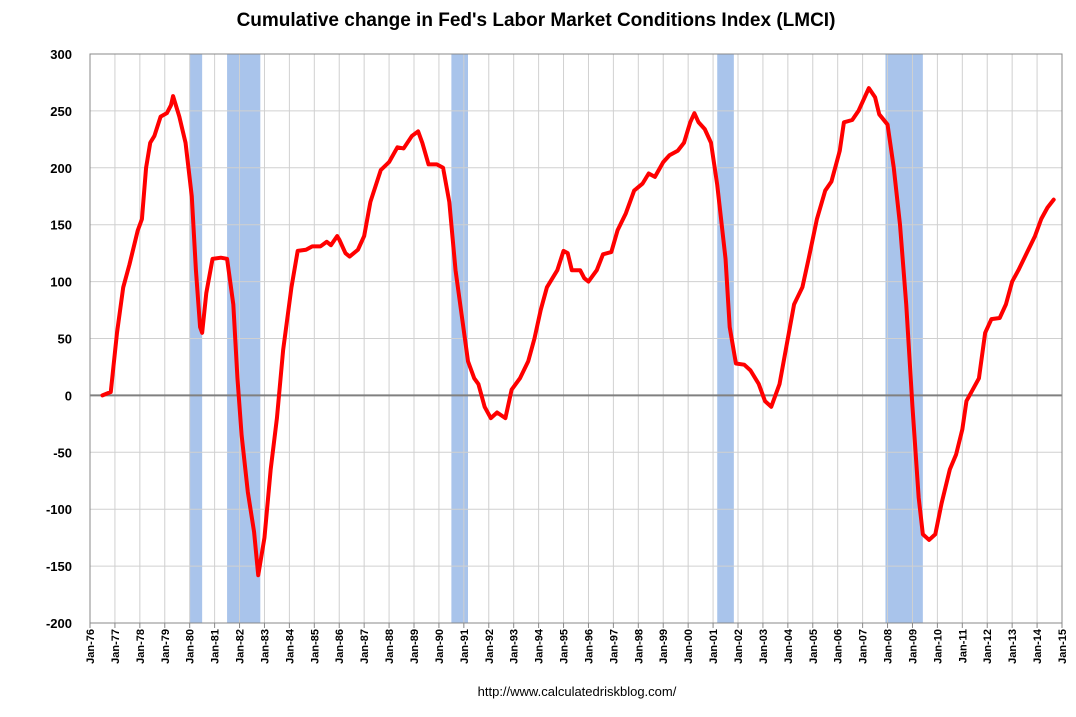 Image resolution: width=1076 pixels, height=717 pixels. Describe the element at coordinates (68, 395) in the screenshot. I see `y-tick-label: 0` at that location.